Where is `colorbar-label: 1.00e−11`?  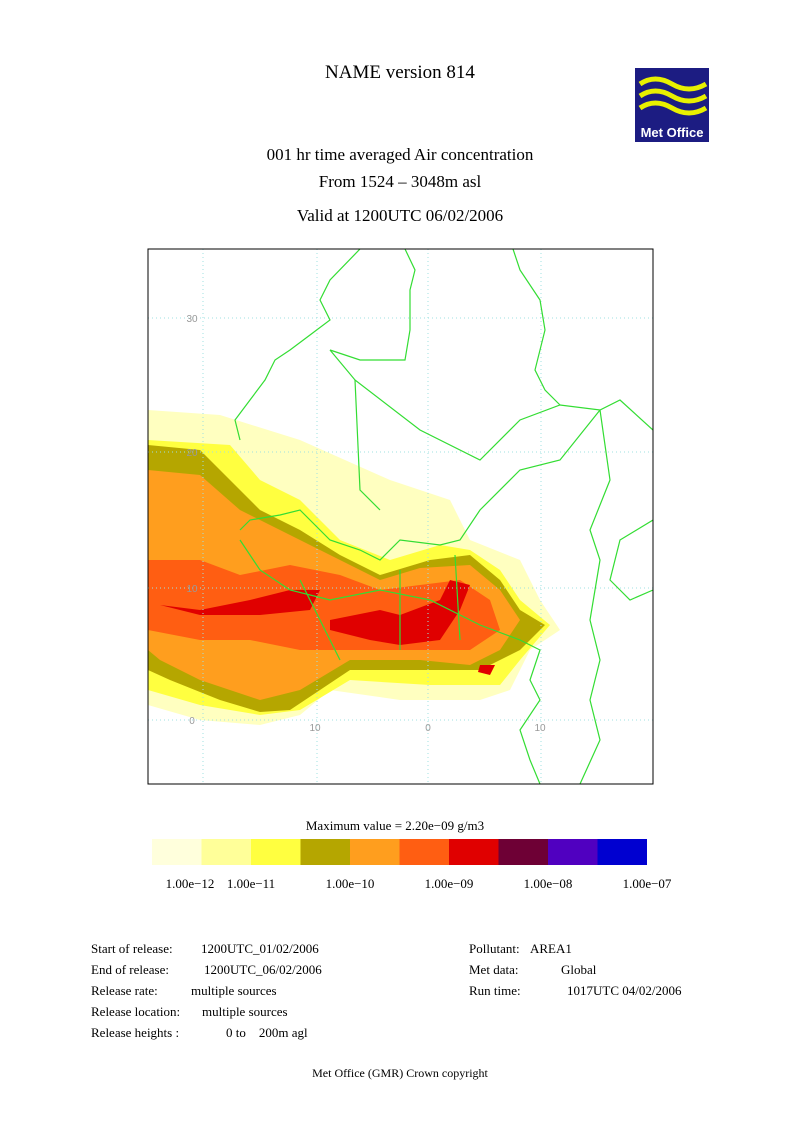
colorbar-label: 1.00e−11 is located at coordinates (251, 883).